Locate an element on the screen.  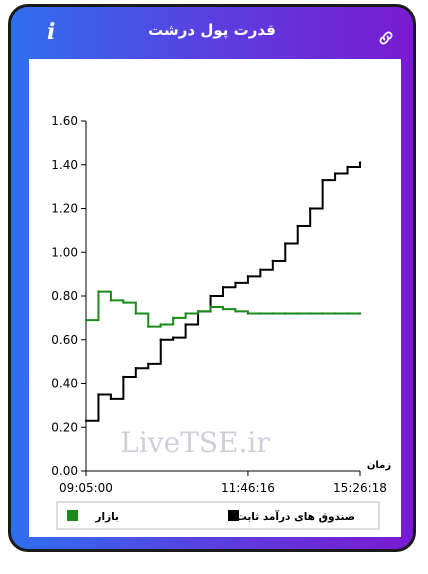
y-tick-label: 0.40 is located at coordinates (64, 384).